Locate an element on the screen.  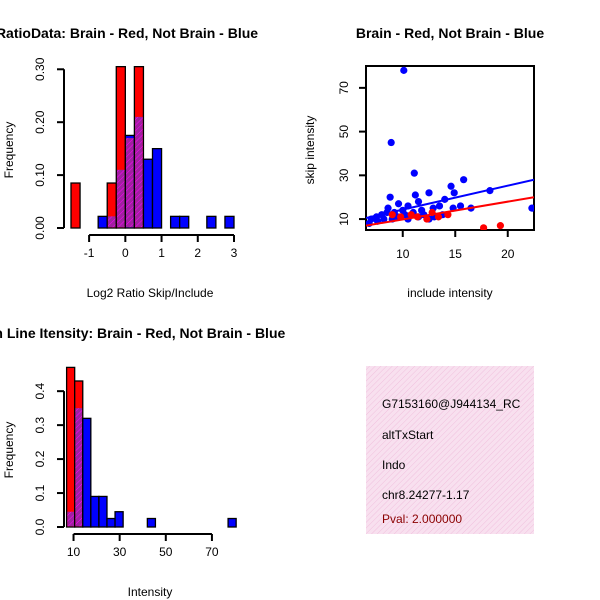
ratio-histogram-bars is located at coordinates (152, 147).